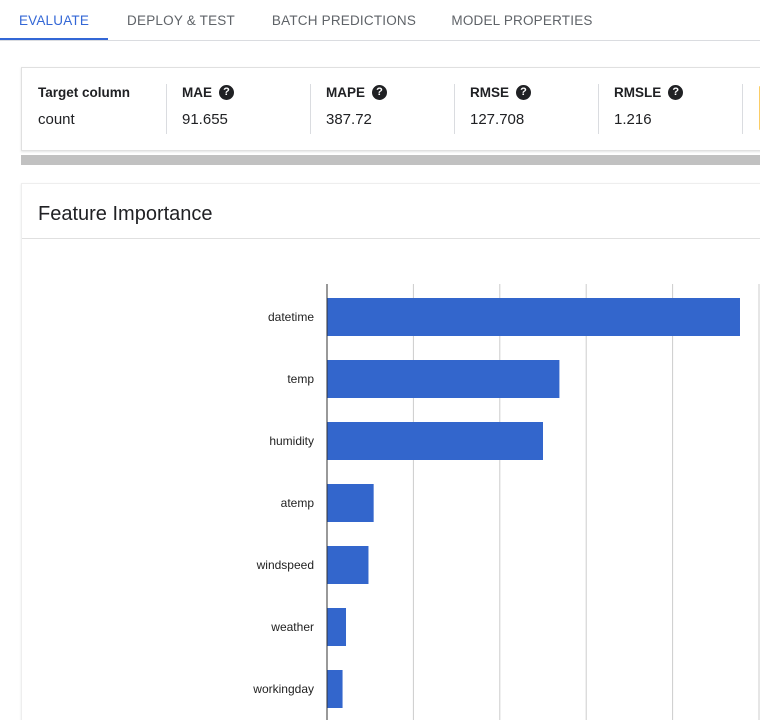 Image resolution: width=760 pixels, height=720 pixels. Describe the element at coordinates (350, 503) in the screenshot. I see `bar-atemp` at that location.